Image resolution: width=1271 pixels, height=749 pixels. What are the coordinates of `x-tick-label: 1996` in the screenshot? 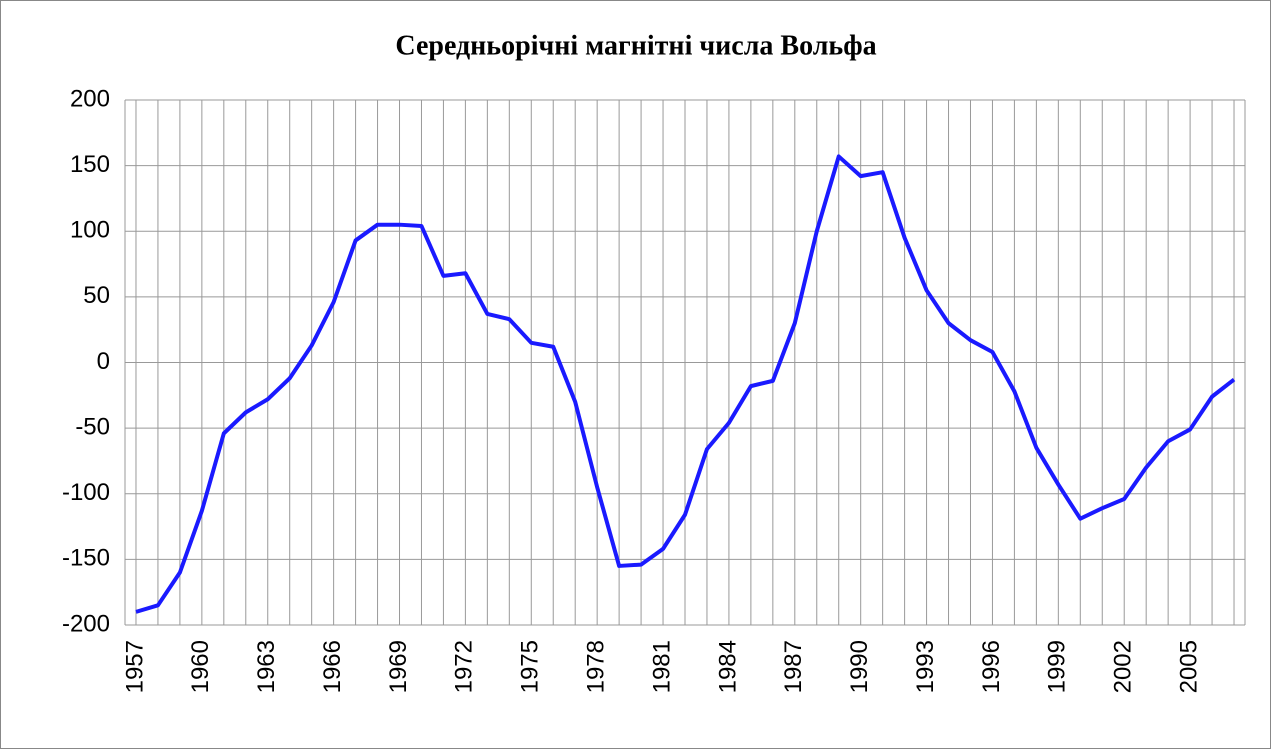 It's located at (991, 666).